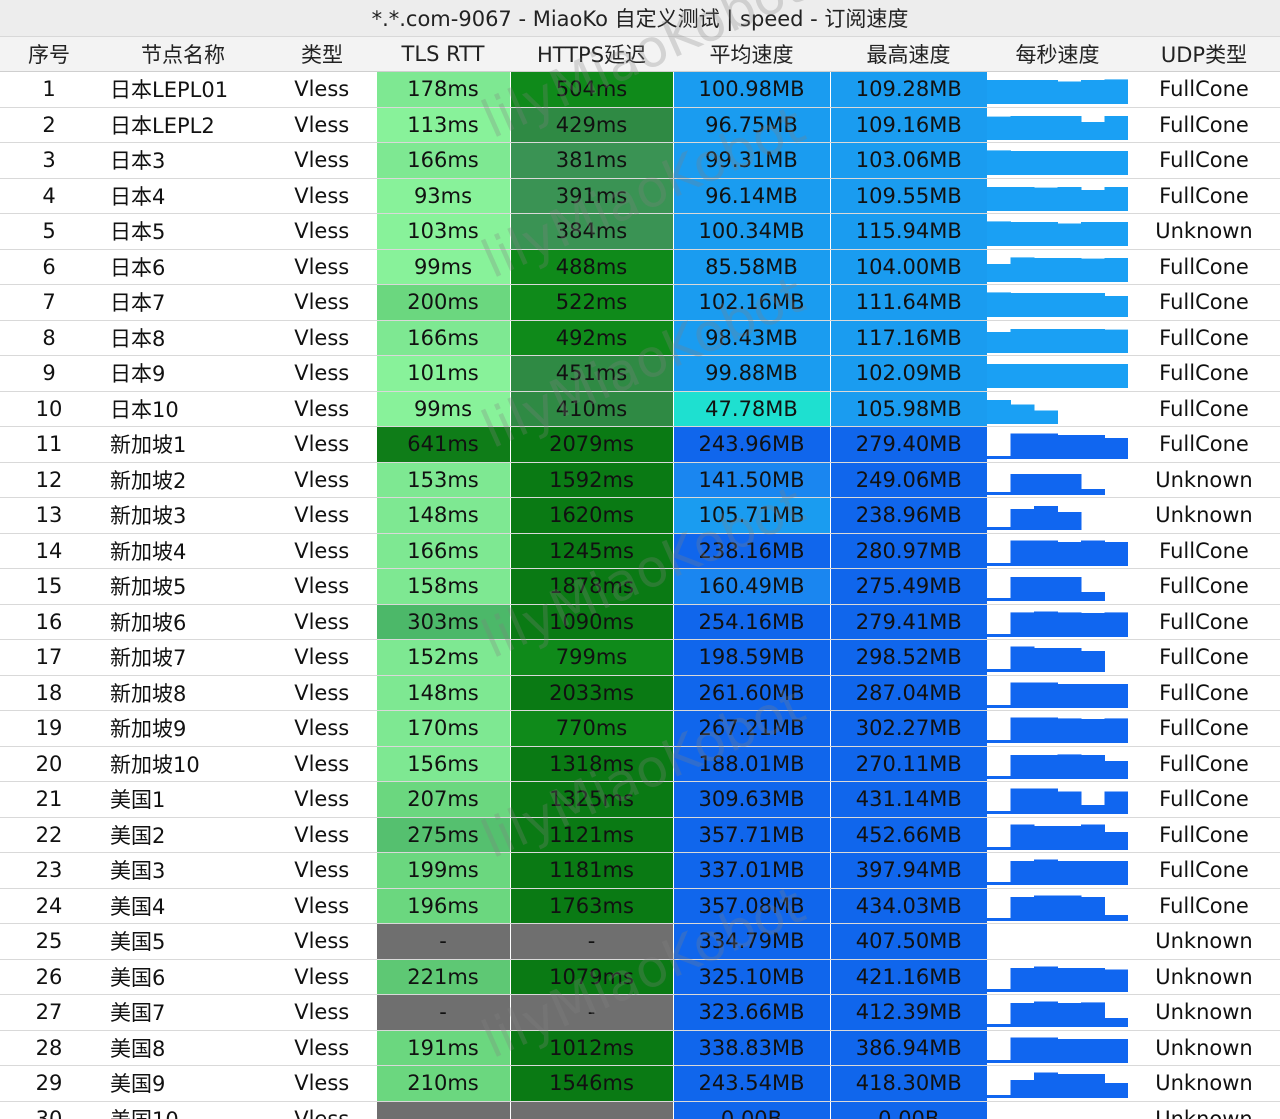 This screenshot has width=1280, height=1119. Describe the element at coordinates (1204, 54) in the screenshot. I see `col-header-udp-type: UDP类型` at that location.